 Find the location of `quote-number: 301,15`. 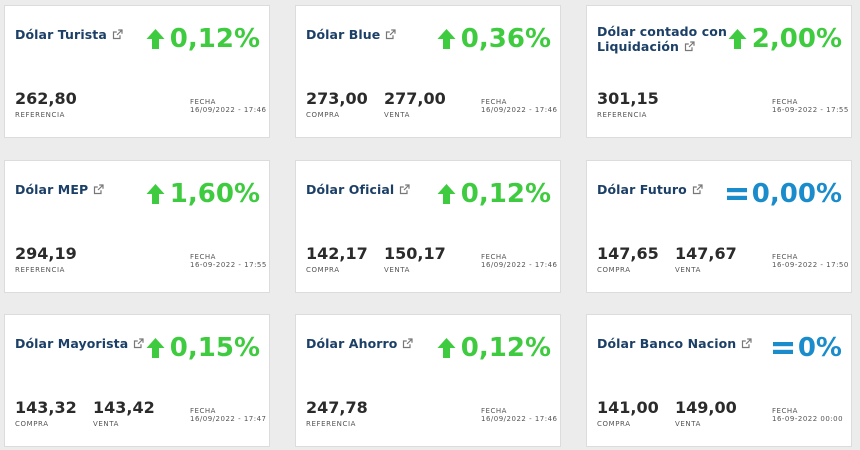

quote-number: 301,15 is located at coordinates (628, 98).